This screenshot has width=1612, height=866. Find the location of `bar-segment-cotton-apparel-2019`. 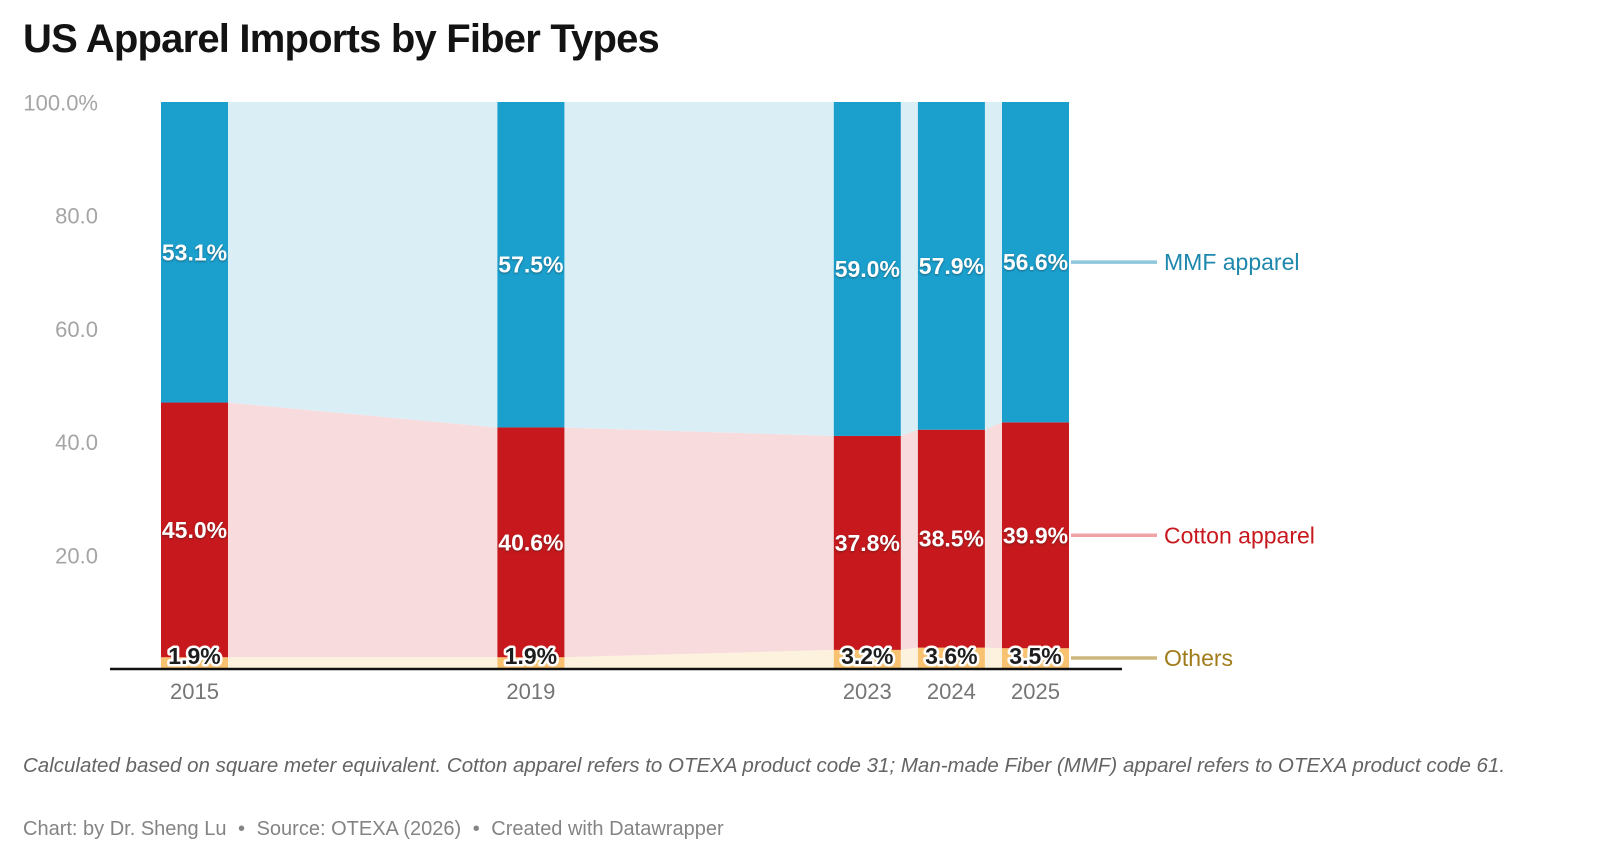

bar-segment-cotton-apparel-2019 is located at coordinates (531, 542).